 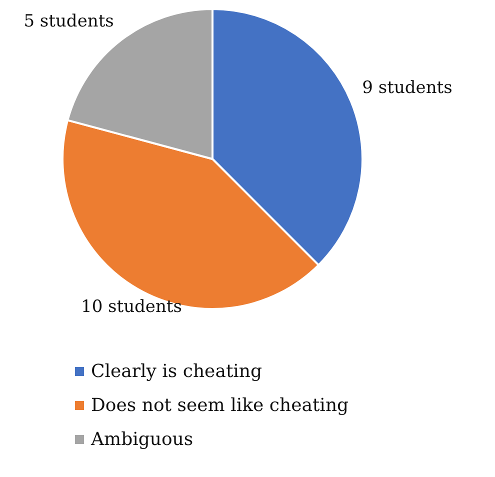 What do you see at coordinates (220, 405) in the screenshot?
I see `legend-label: Does not seem like cheating` at bounding box center [220, 405].